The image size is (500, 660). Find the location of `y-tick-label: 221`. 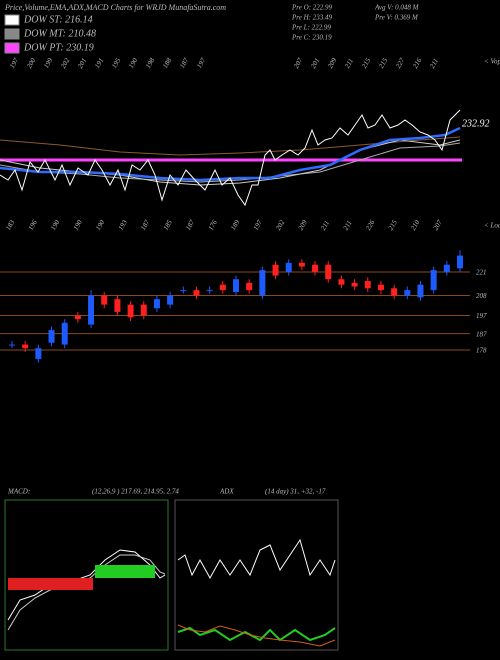

y-tick-label: 221 is located at coordinates (481, 273).